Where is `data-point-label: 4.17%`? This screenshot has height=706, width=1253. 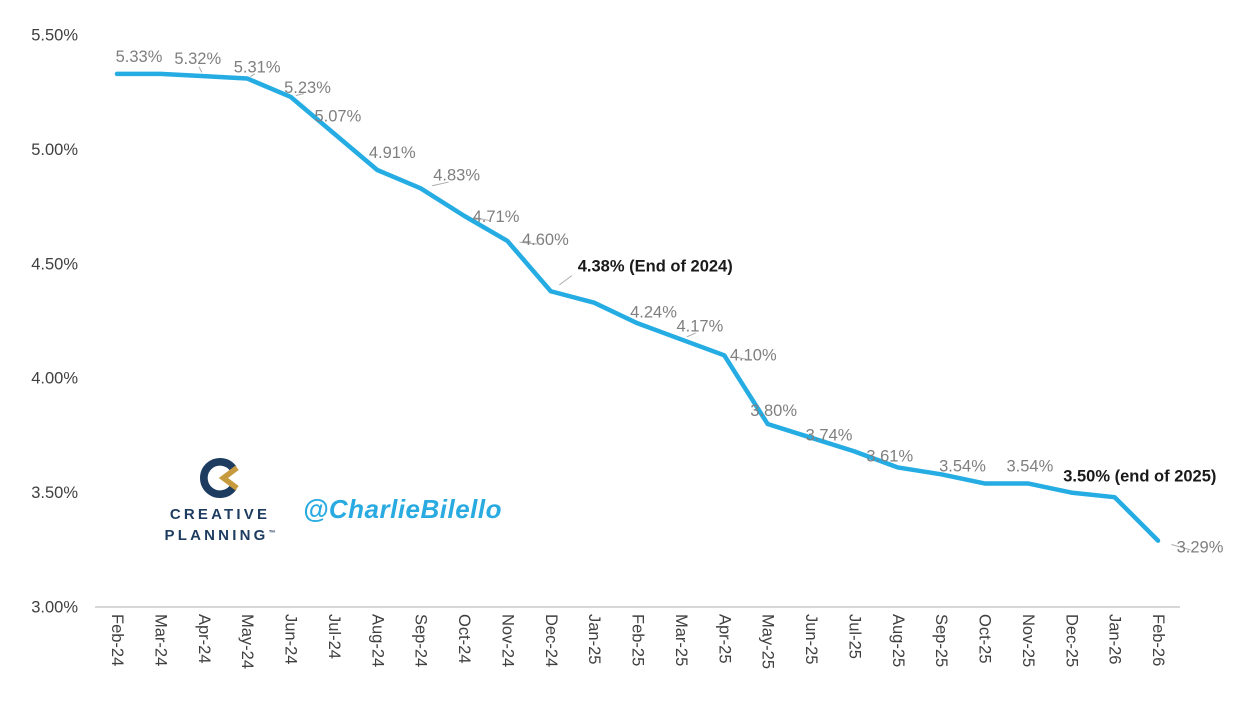
data-point-label: 4.17% is located at coordinates (699, 326).